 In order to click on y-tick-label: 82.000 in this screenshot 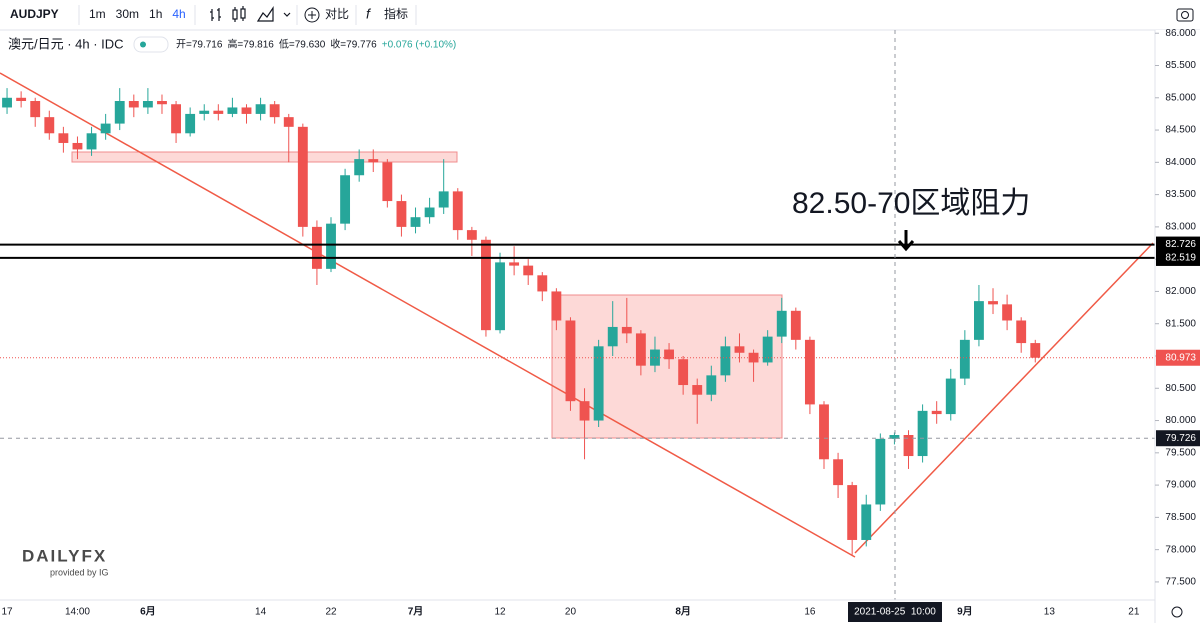, I will do `click(1180, 291)`.